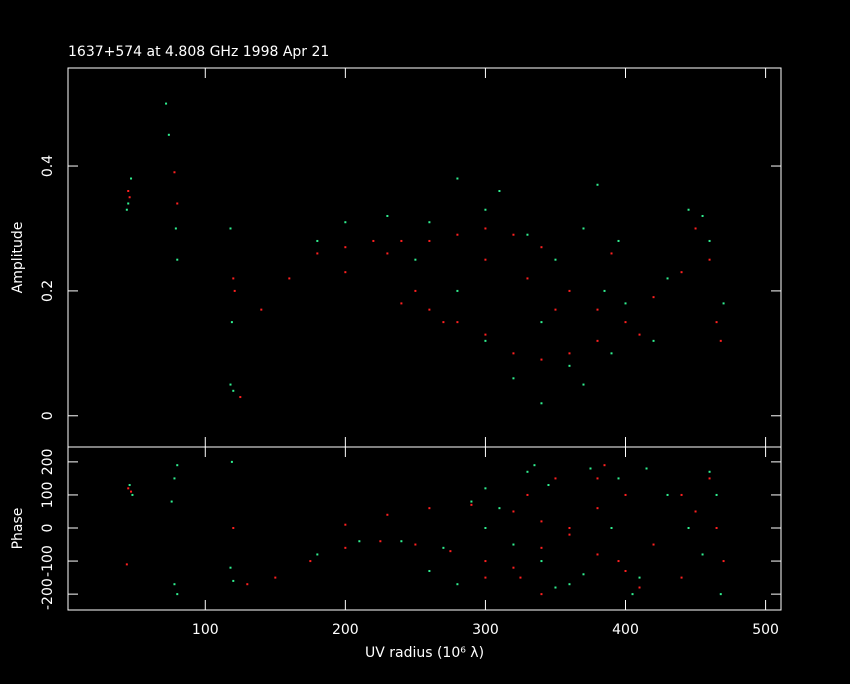 Image resolution: width=850 pixels, height=684 pixels. What do you see at coordinates (48, 291) in the screenshot?
I see `y-tick-label: 0.2` at bounding box center [48, 291].